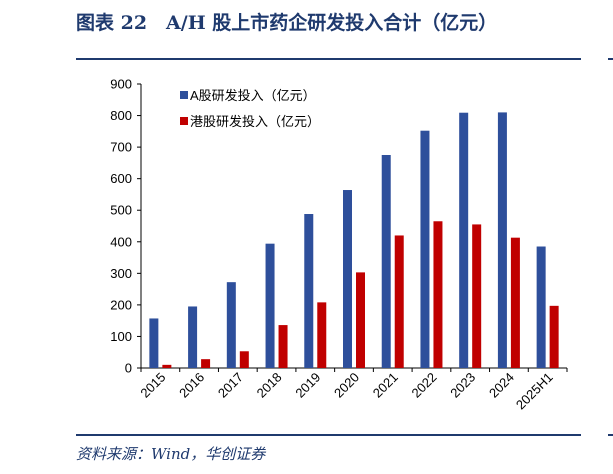 Image resolution: width=613 pixels, height=474 pixels. Describe the element at coordinates (121, 241) in the screenshot. I see `y-tick-label: 400` at that location.